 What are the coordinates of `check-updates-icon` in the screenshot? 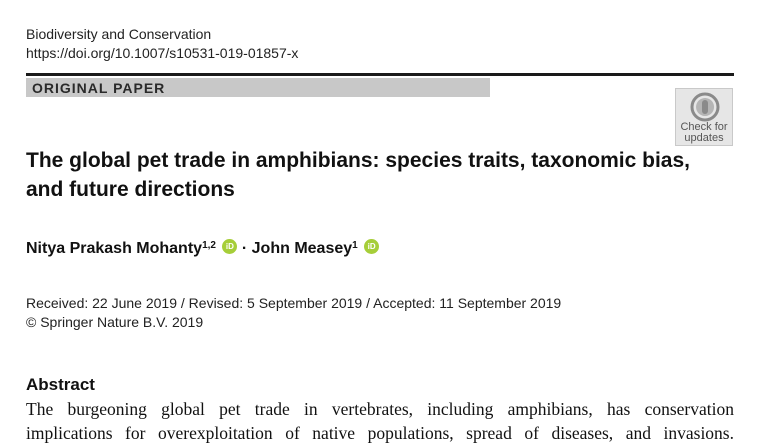 It's located at (705, 107).